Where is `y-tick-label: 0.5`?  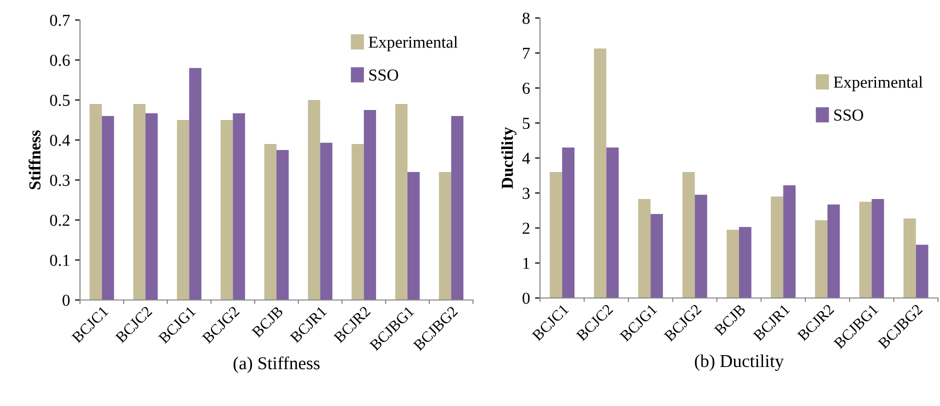
y-tick-label: 0.5 is located at coordinates (60, 100).